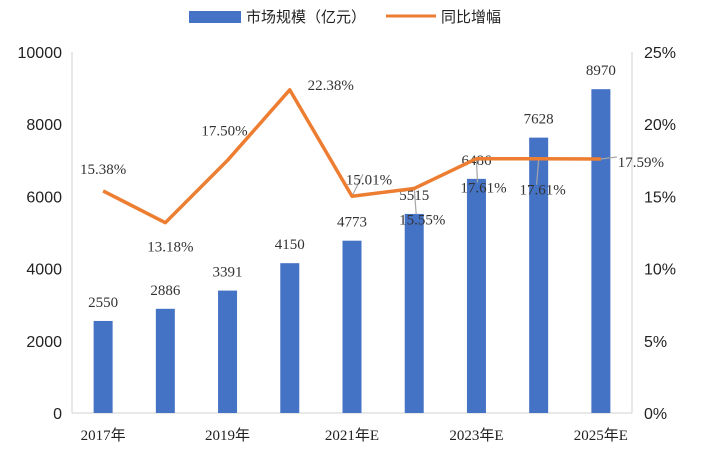 This screenshot has width=704, height=453. I want to click on bar-value-label: 8970, so click(601, 71).